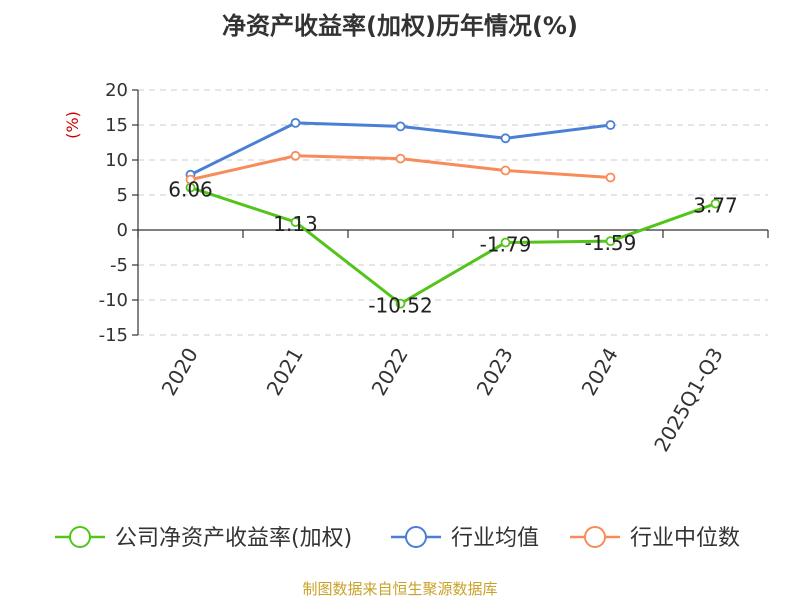 The height and width of the screenshot is (600, 800). I want to click on x-tick-label: 2022, so click(390, 372).